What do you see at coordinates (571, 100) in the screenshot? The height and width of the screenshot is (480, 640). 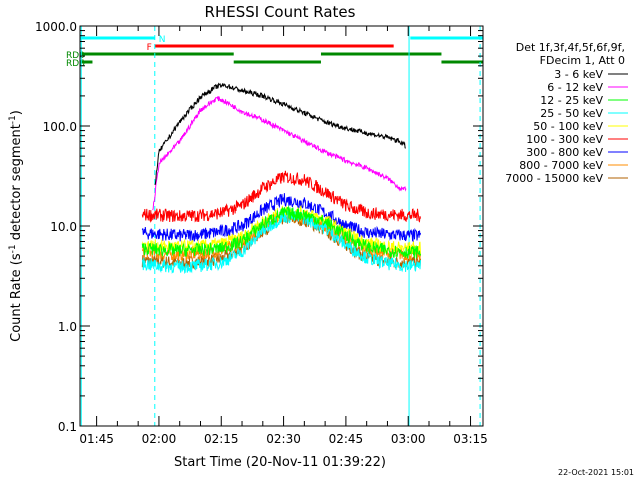 I see `legend-entry-label: 12 - 25 keV` at bounding box center [571, 100].